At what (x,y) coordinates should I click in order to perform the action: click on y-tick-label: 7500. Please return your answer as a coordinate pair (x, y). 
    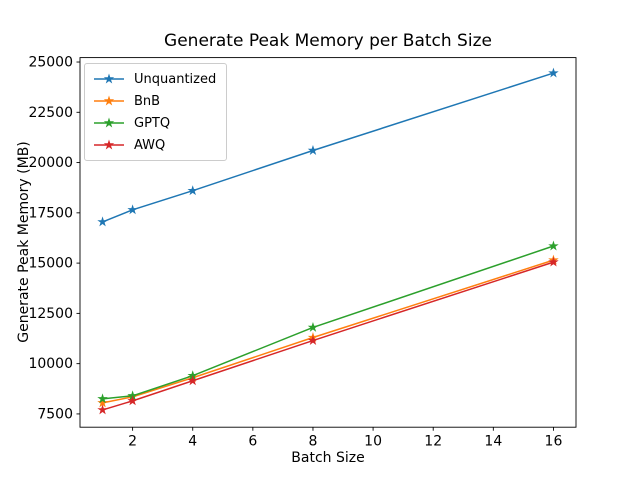
    Looking at the image, I should click on (55, 414).